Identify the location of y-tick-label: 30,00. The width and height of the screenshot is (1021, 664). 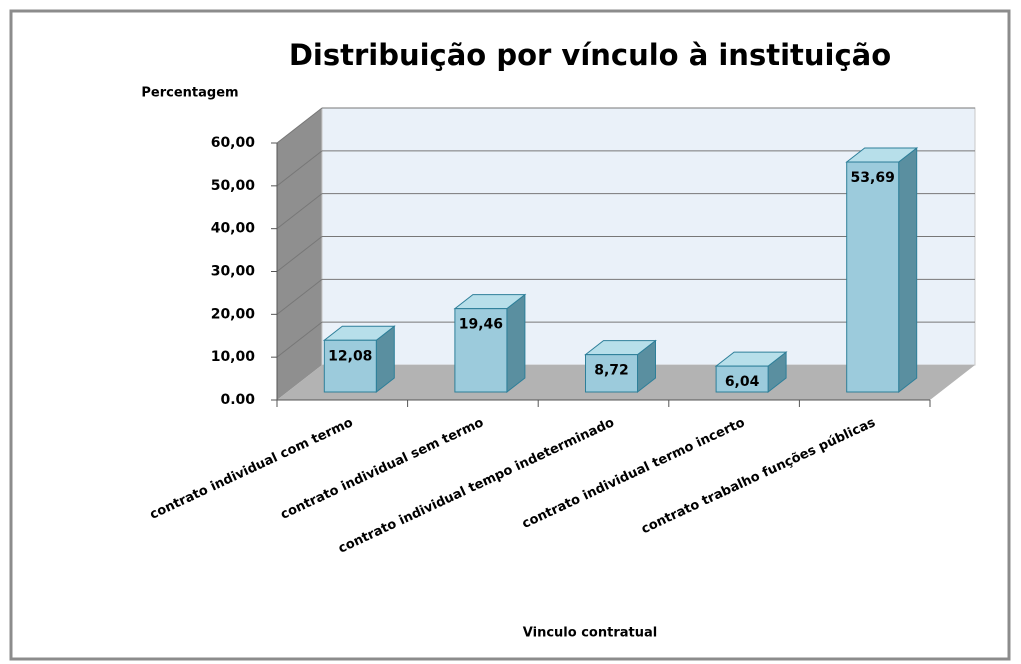
(233, 272).